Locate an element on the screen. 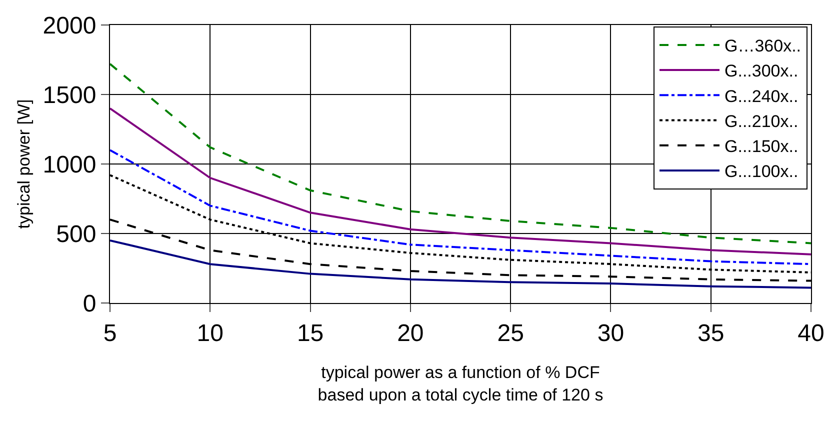 This screenshot has height=428, width=836. y-tick-label: 1000 is located at coordinates (69, 164).